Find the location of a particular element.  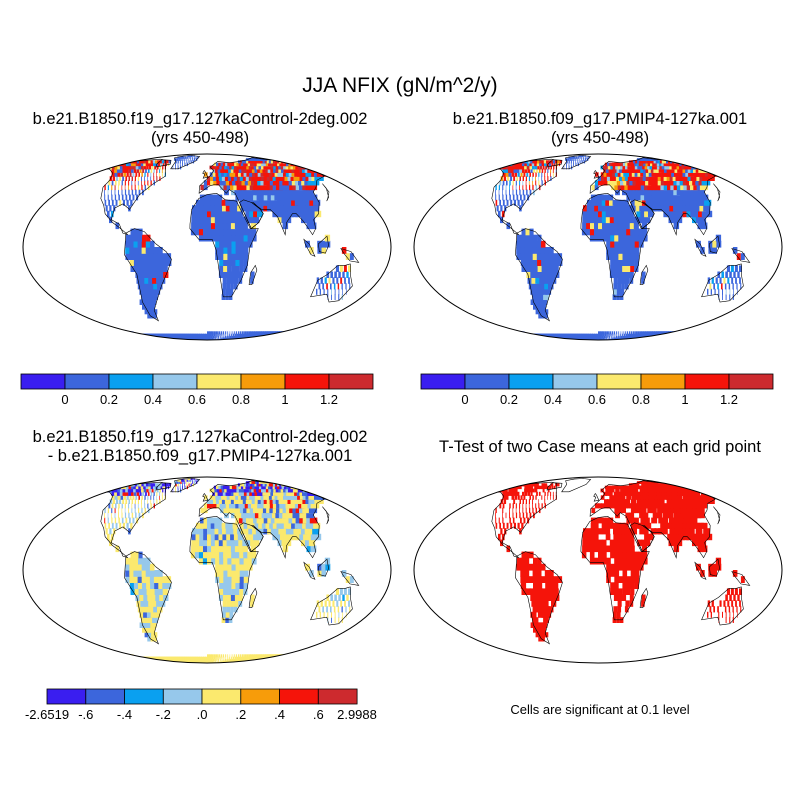

coastline-indonesia-sumatra is located at coordinates (309, 570).